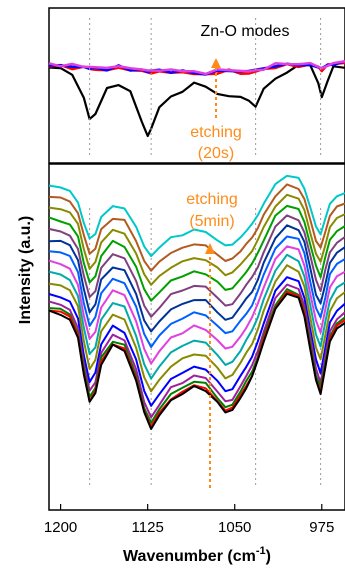 The image size is (345, 569). I want to click on top-arrow, so click(216, 88).